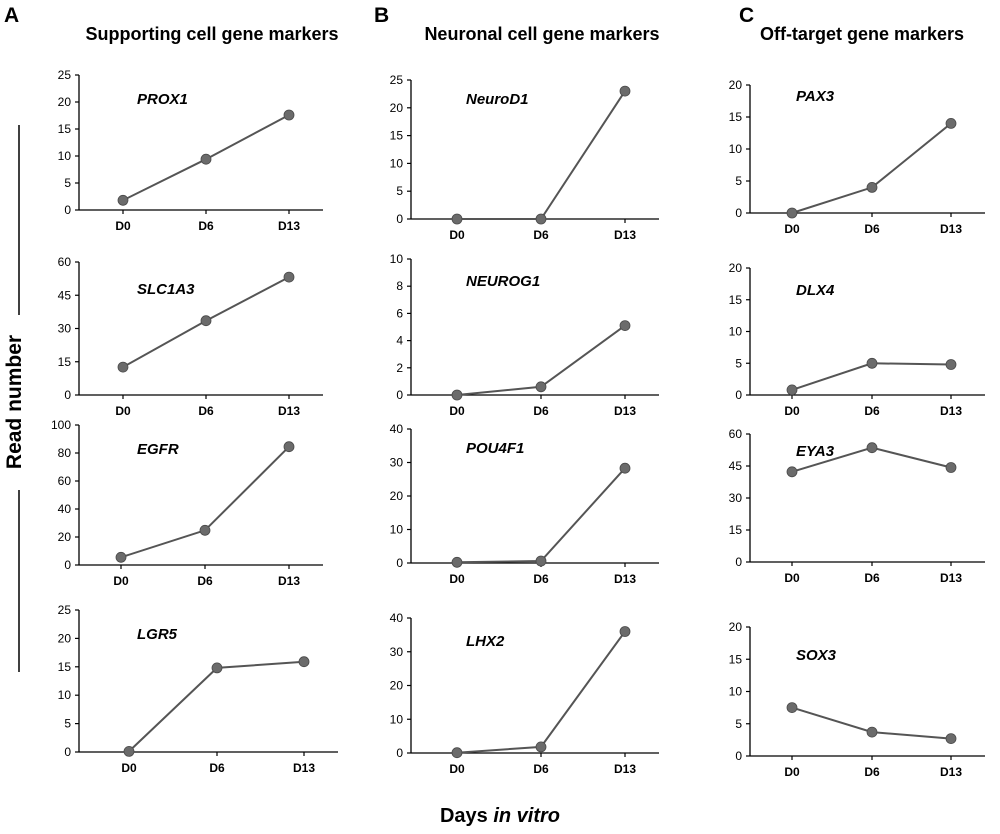 Image resolution: width=1000 pixels, height=834 pixels. I want to click on y-tick-label-sox3-0: 0, so click(738, 756).